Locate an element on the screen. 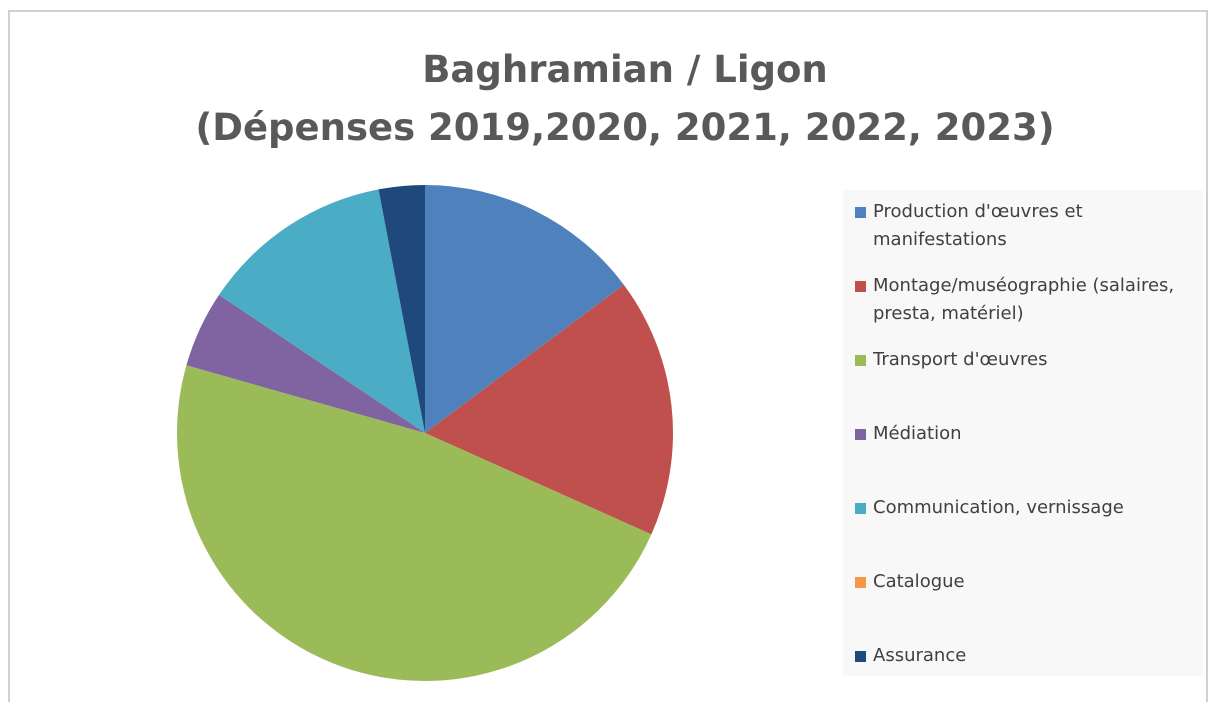 The width and height of the screenshot is (1217, 704). legend-entry: Communication, vernissage is located at coordinates (1025, 508).